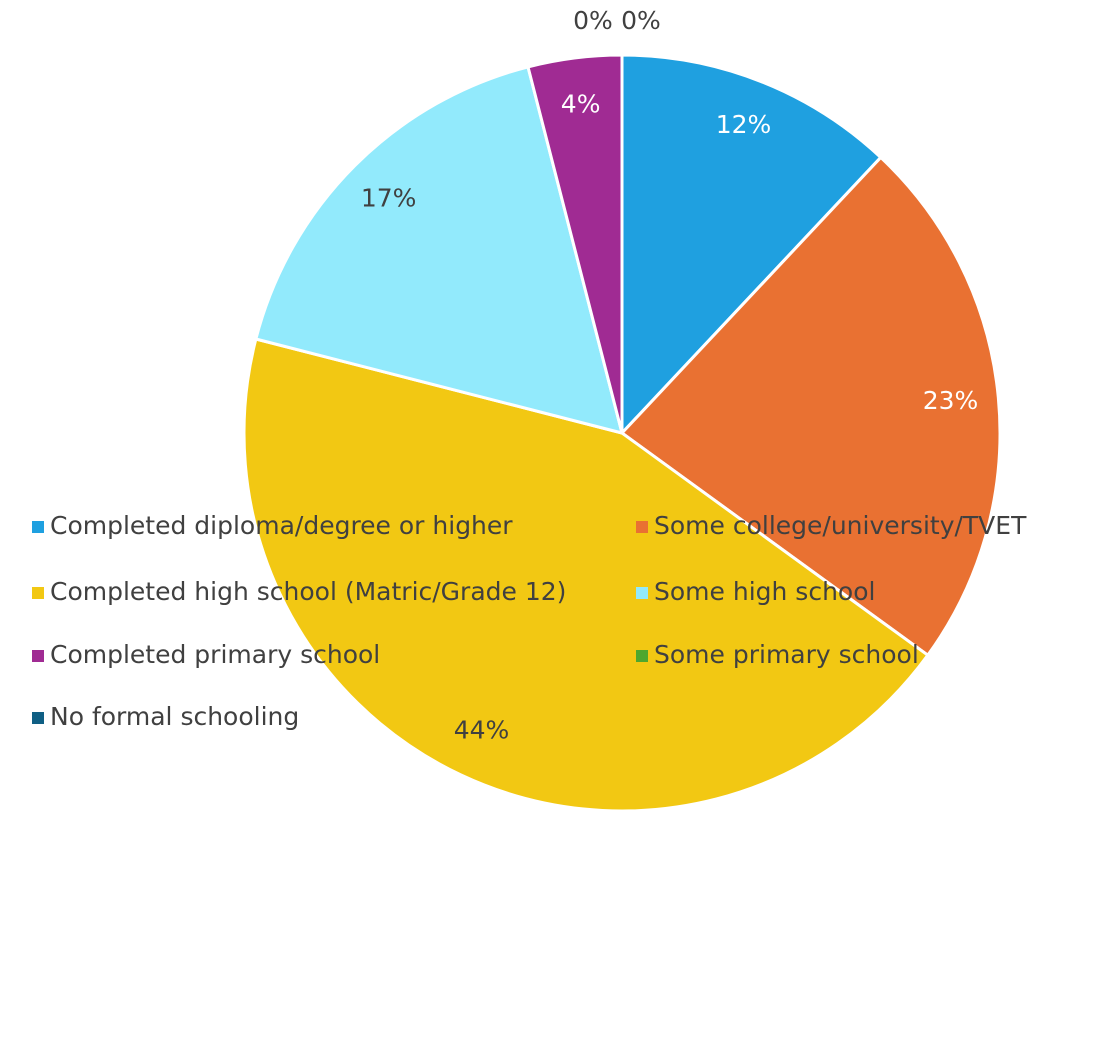 This screenshot has height=1062, width=1110. Describe the element at coordinates (764, 591) in the screenshot. I see `legend-label: Some high school` at that location.